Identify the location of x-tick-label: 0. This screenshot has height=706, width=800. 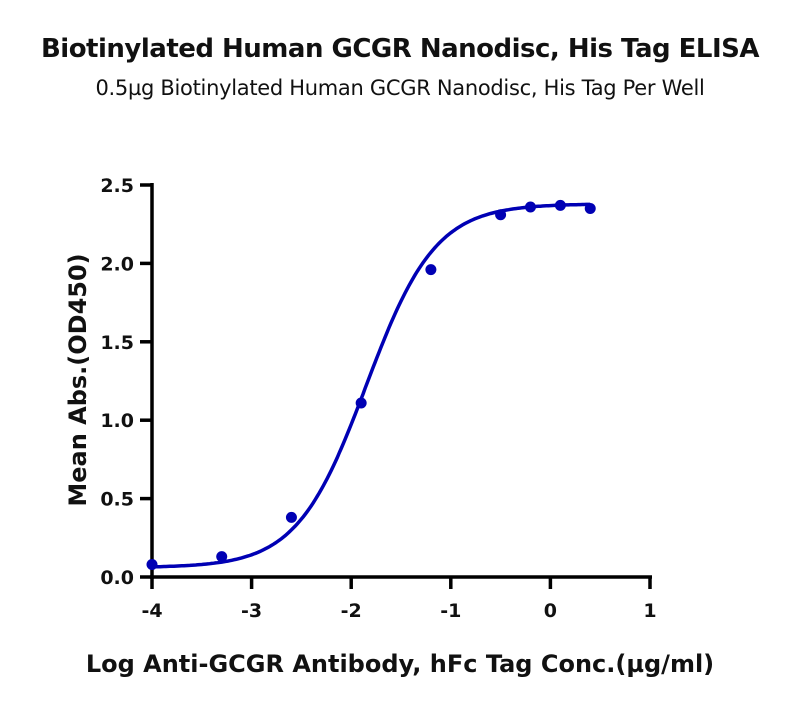
(550, 611).